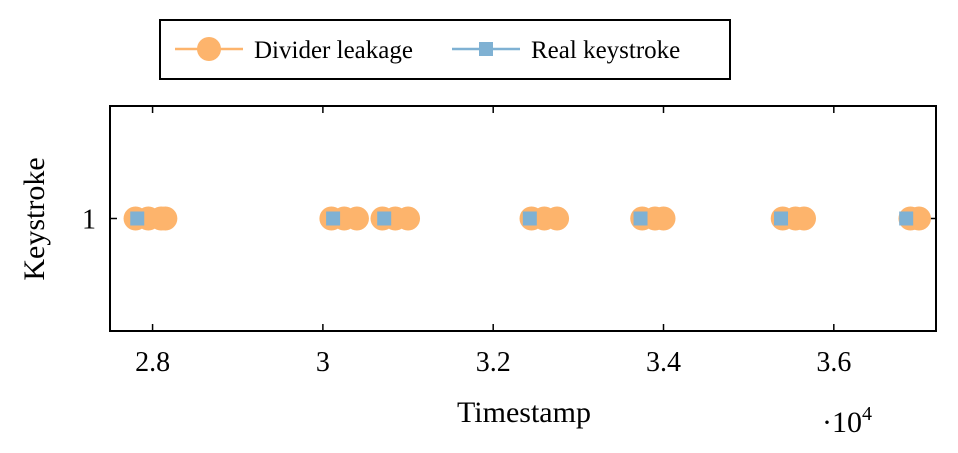 This screenshot has width=958, height=453. What do you see at coordinates (323, 362) in the screenshot?
I see `x-tick-label: 3` at bounding box center [323, 362].